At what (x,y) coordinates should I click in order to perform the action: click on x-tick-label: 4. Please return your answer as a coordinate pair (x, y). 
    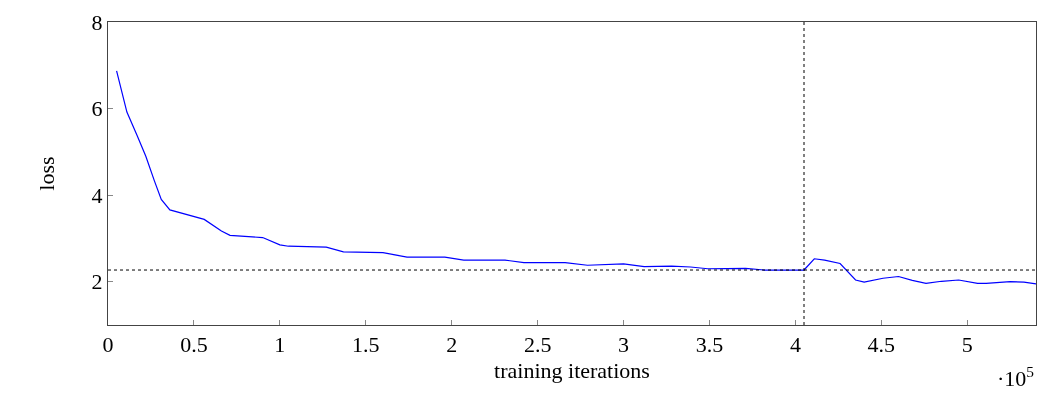
    Looking at the image, I should click on (795, 345).